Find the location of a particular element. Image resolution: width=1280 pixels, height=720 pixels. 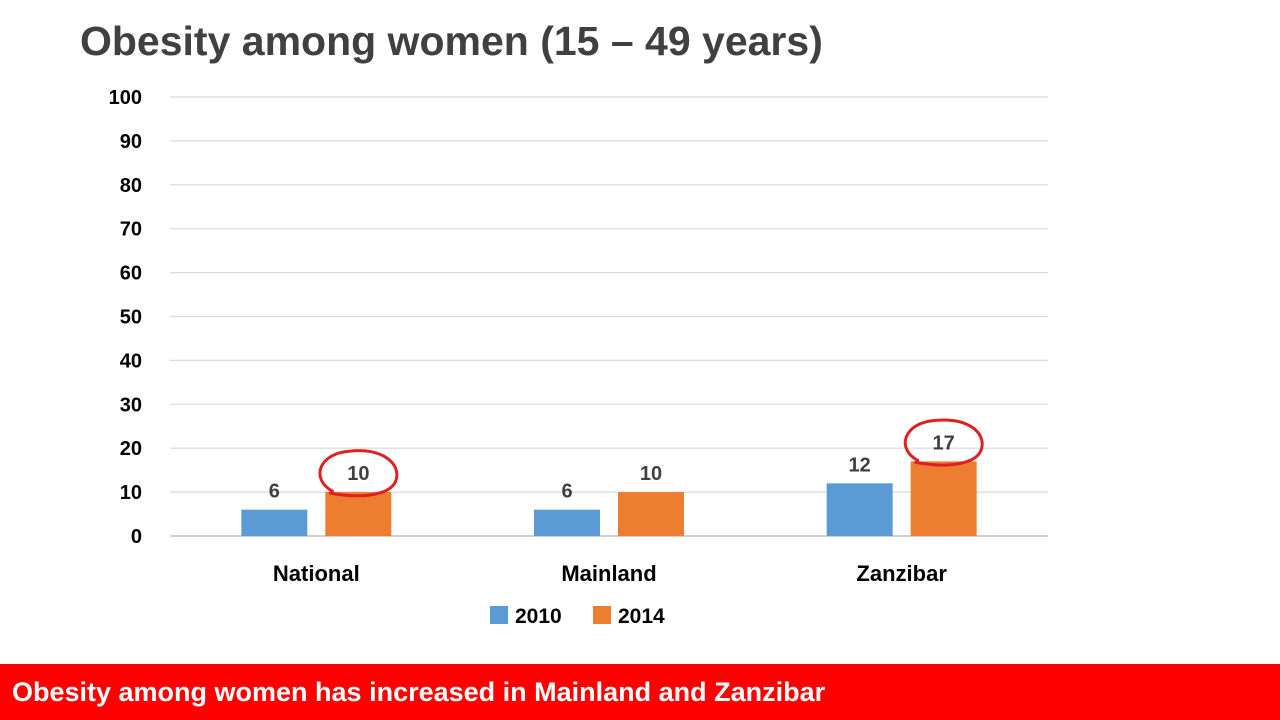

category-label: National is located at coordinates (316, 573).